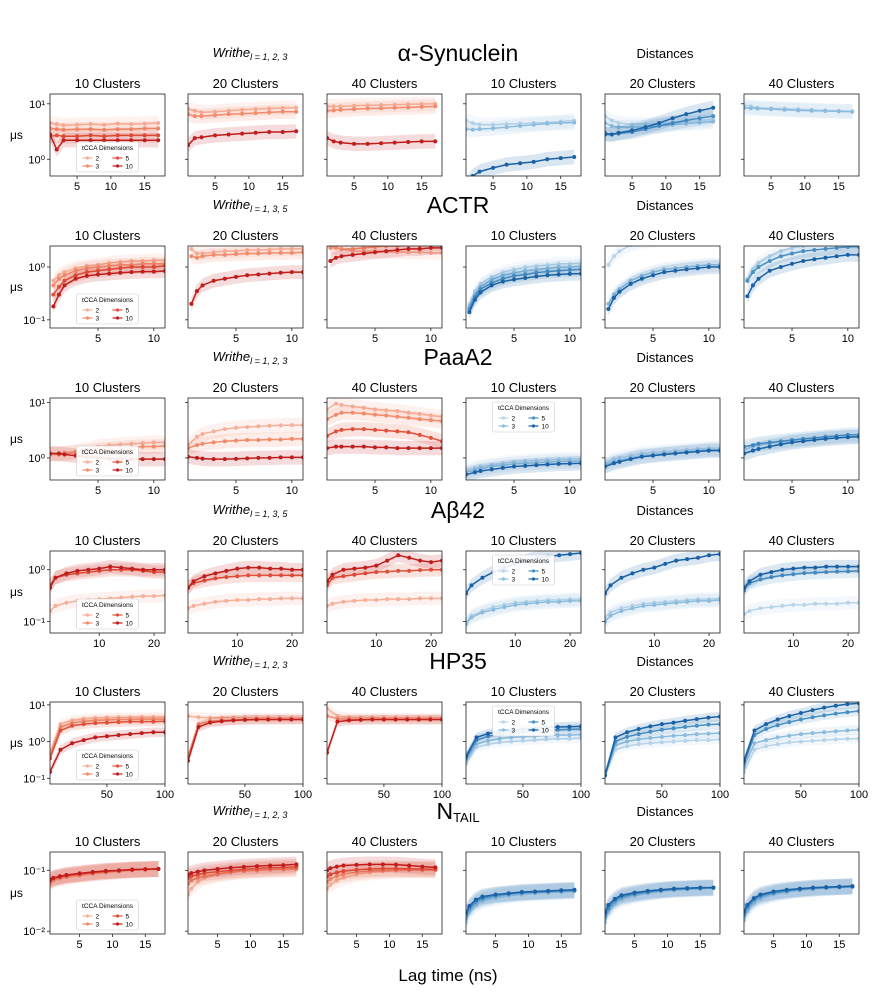  I want to click on legend-label: 5, so click(128, 916).